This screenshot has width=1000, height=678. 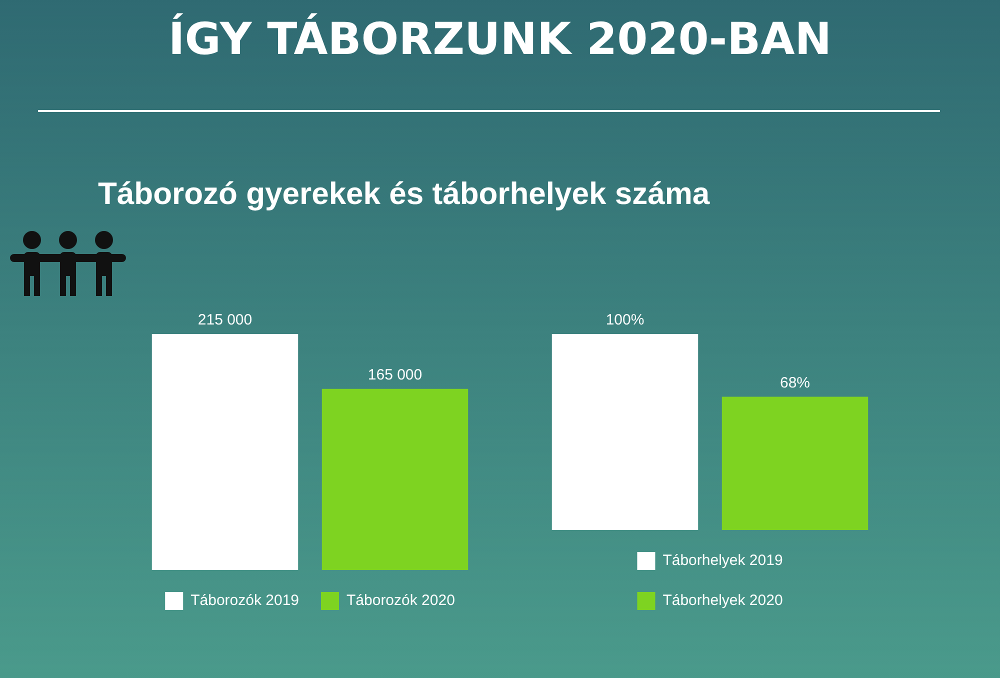 What do you see at coordinates (625, 320) in the screenshot?
I see `data-label: 100%` at bounding box center [625, 320].